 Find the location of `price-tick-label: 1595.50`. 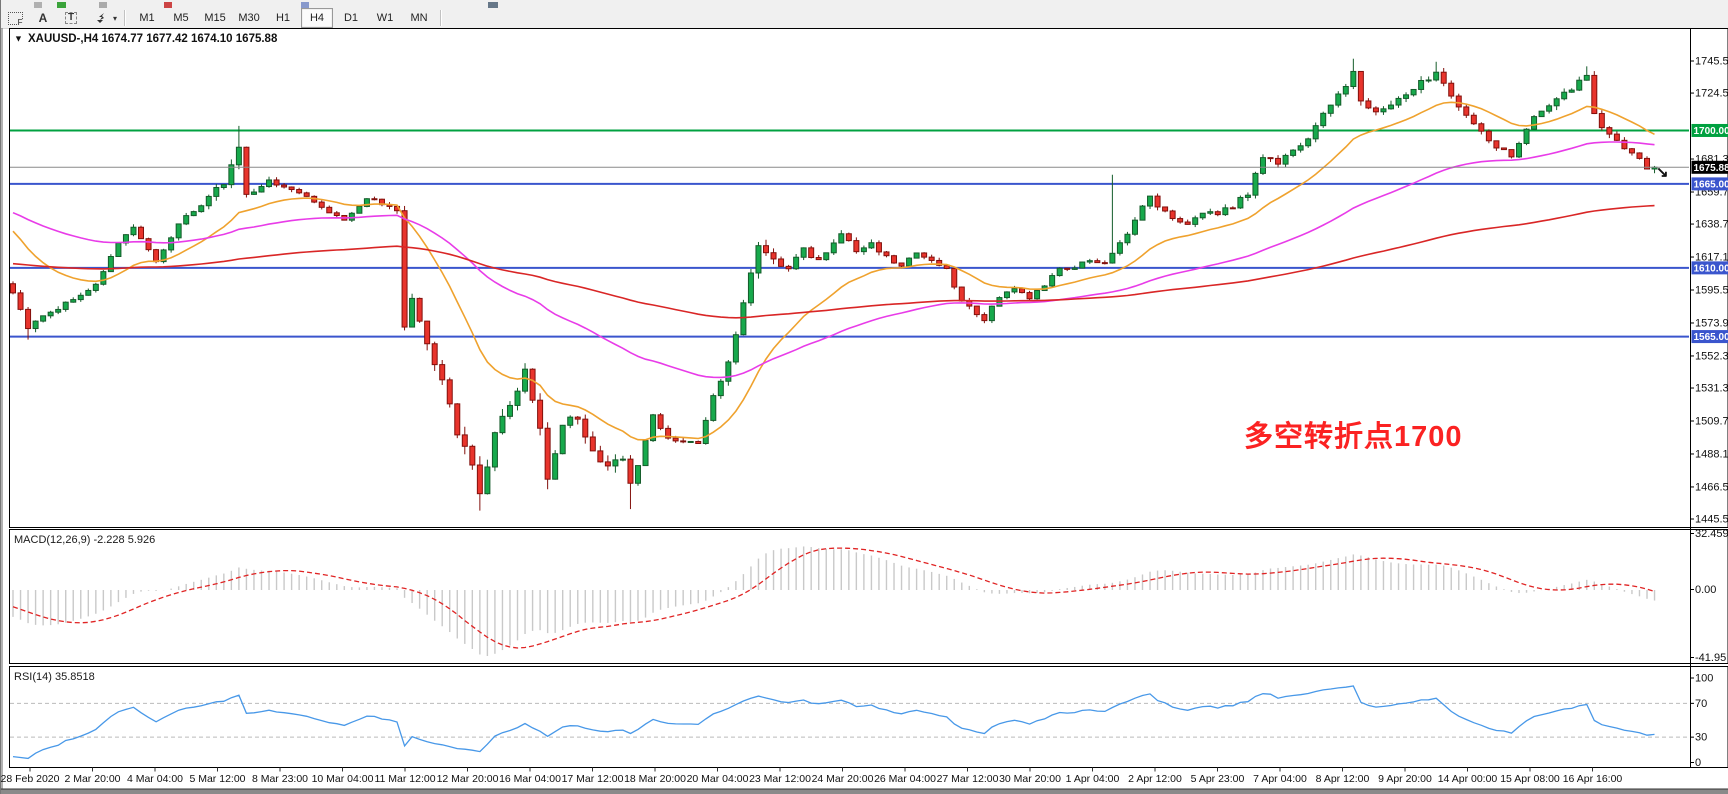

price-tick-label: 1595.50 is located at coordinates (1711, 291).